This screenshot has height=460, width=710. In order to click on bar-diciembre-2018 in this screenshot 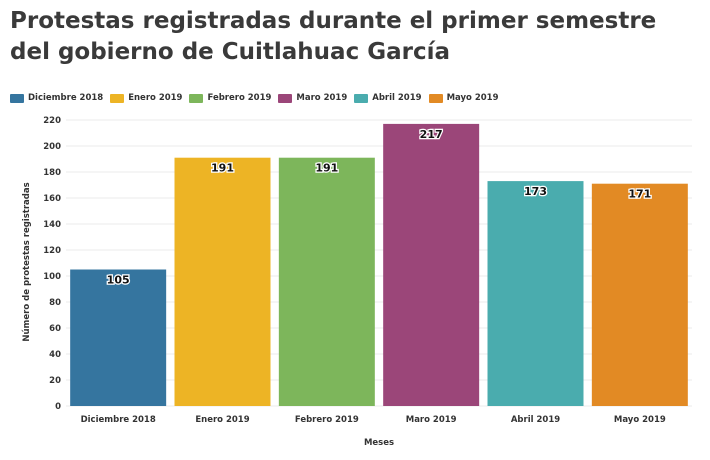, I will do `click(118, 338)`.